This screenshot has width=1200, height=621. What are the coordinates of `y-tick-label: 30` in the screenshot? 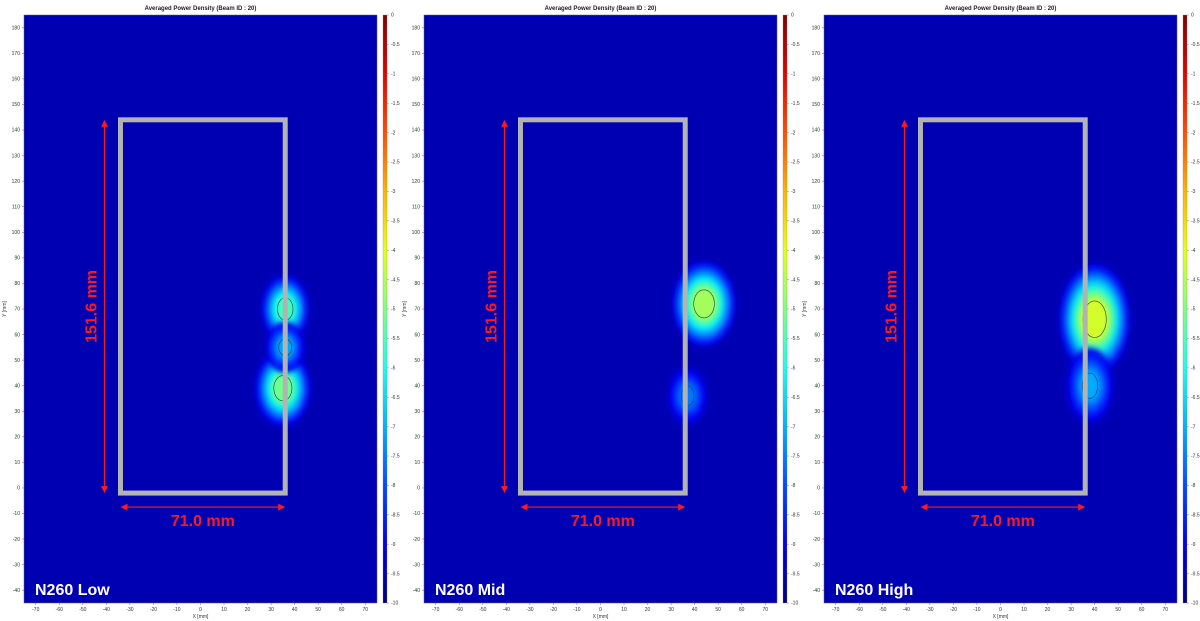 It's located at (417, 412).